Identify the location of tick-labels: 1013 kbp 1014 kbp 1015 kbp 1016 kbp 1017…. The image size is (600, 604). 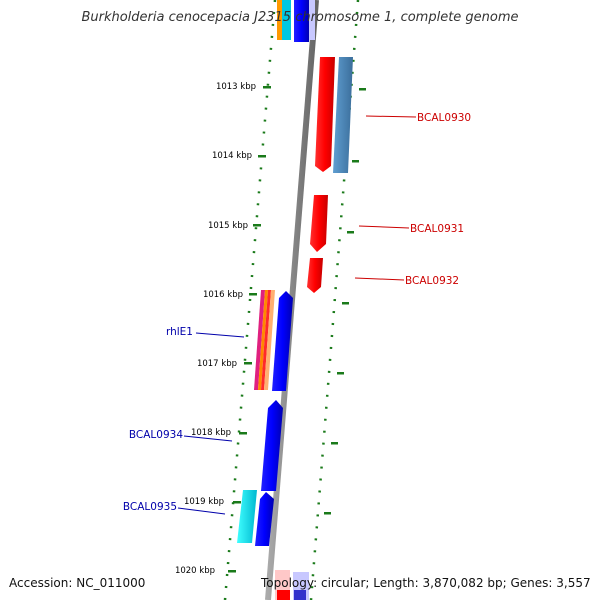
(215, 329).